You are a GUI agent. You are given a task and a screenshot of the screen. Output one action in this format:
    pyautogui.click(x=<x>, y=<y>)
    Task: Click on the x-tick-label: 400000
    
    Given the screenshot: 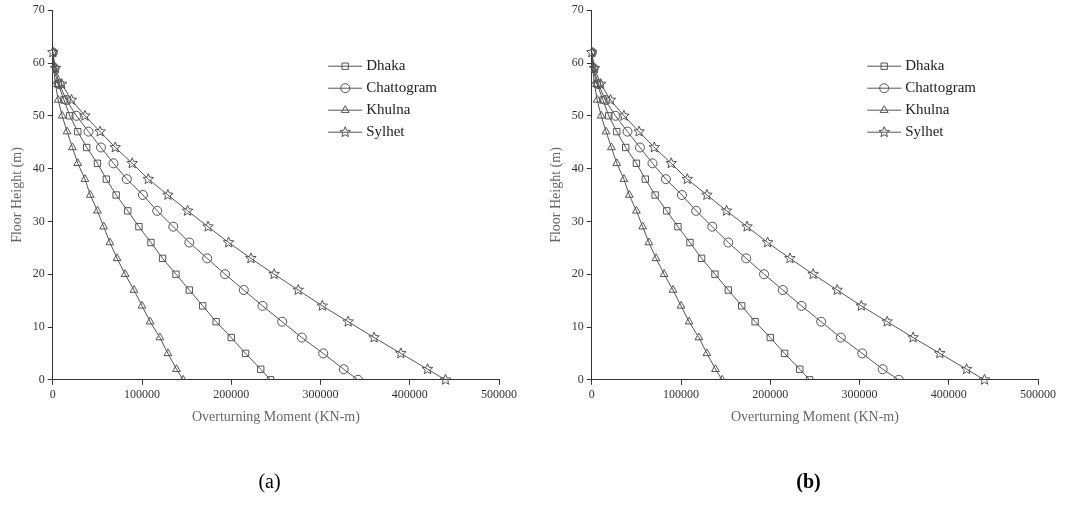 What is the action you would take?
    pyautogui.click(x=948, y=394)
    